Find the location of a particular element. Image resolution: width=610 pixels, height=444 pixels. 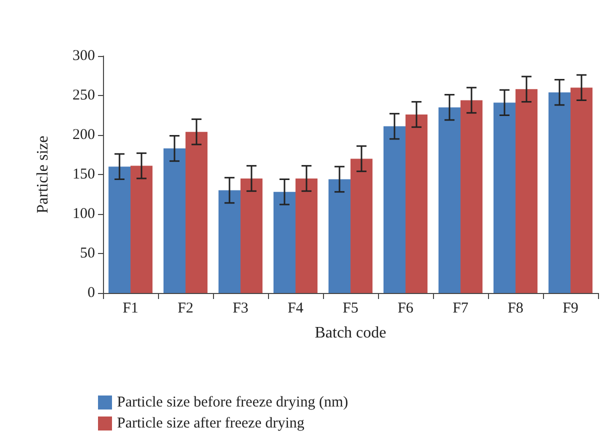

y-tick-label: 100 is located at coordinates (83, 214).